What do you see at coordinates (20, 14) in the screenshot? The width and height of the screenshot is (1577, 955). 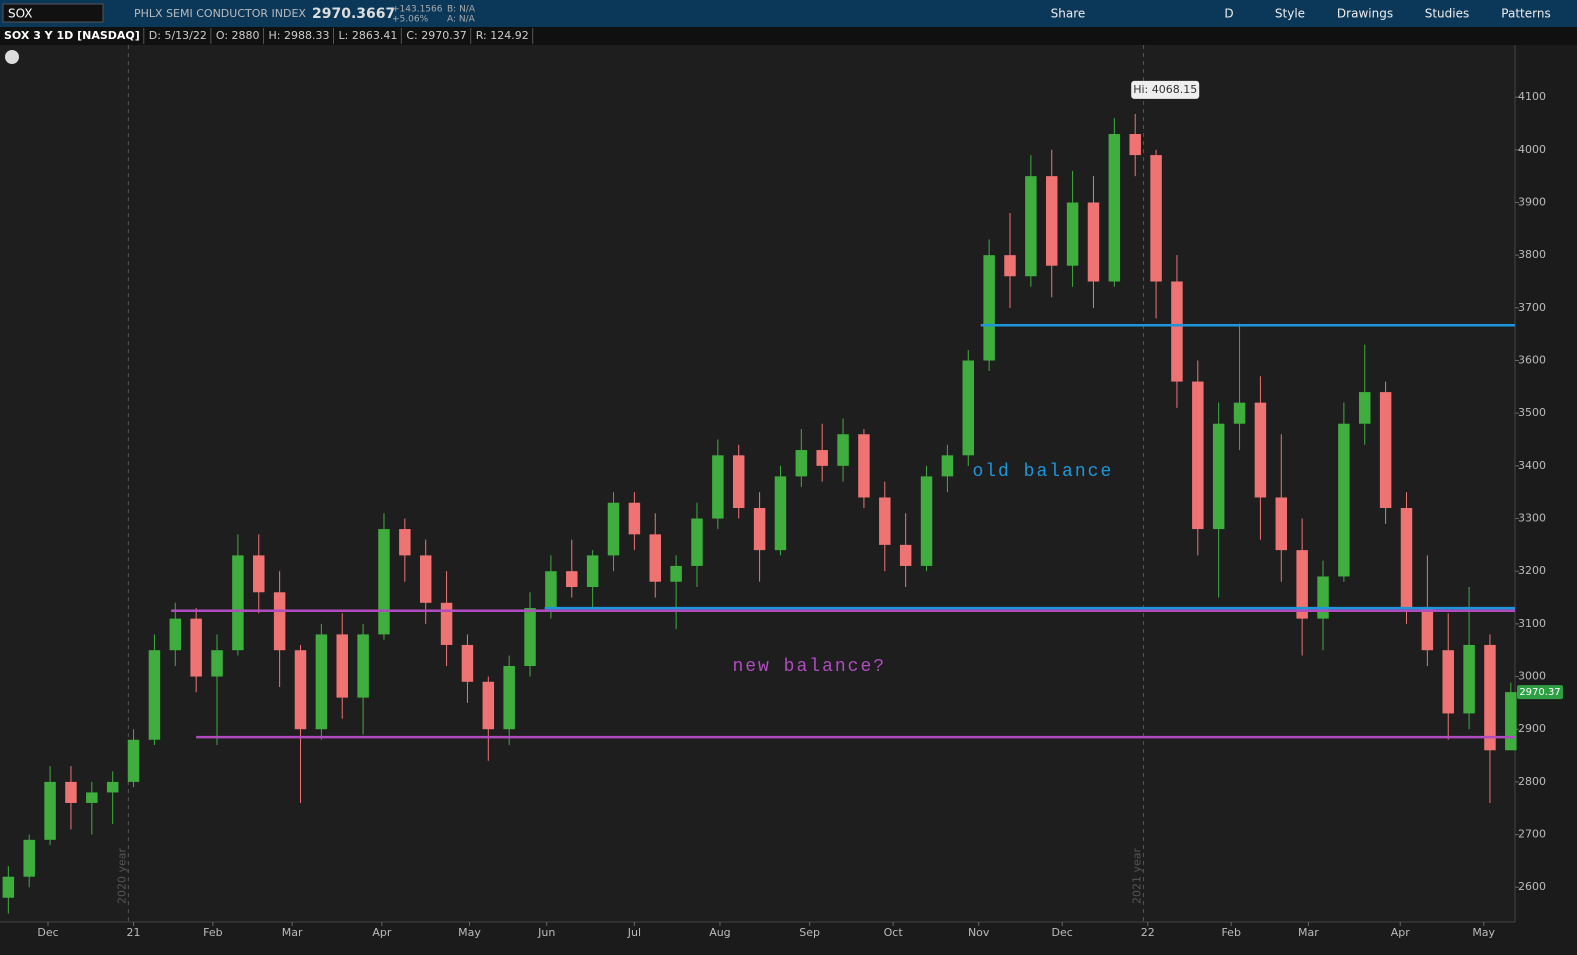 I see `symbol: SOX` at bounding box center [20, 14].